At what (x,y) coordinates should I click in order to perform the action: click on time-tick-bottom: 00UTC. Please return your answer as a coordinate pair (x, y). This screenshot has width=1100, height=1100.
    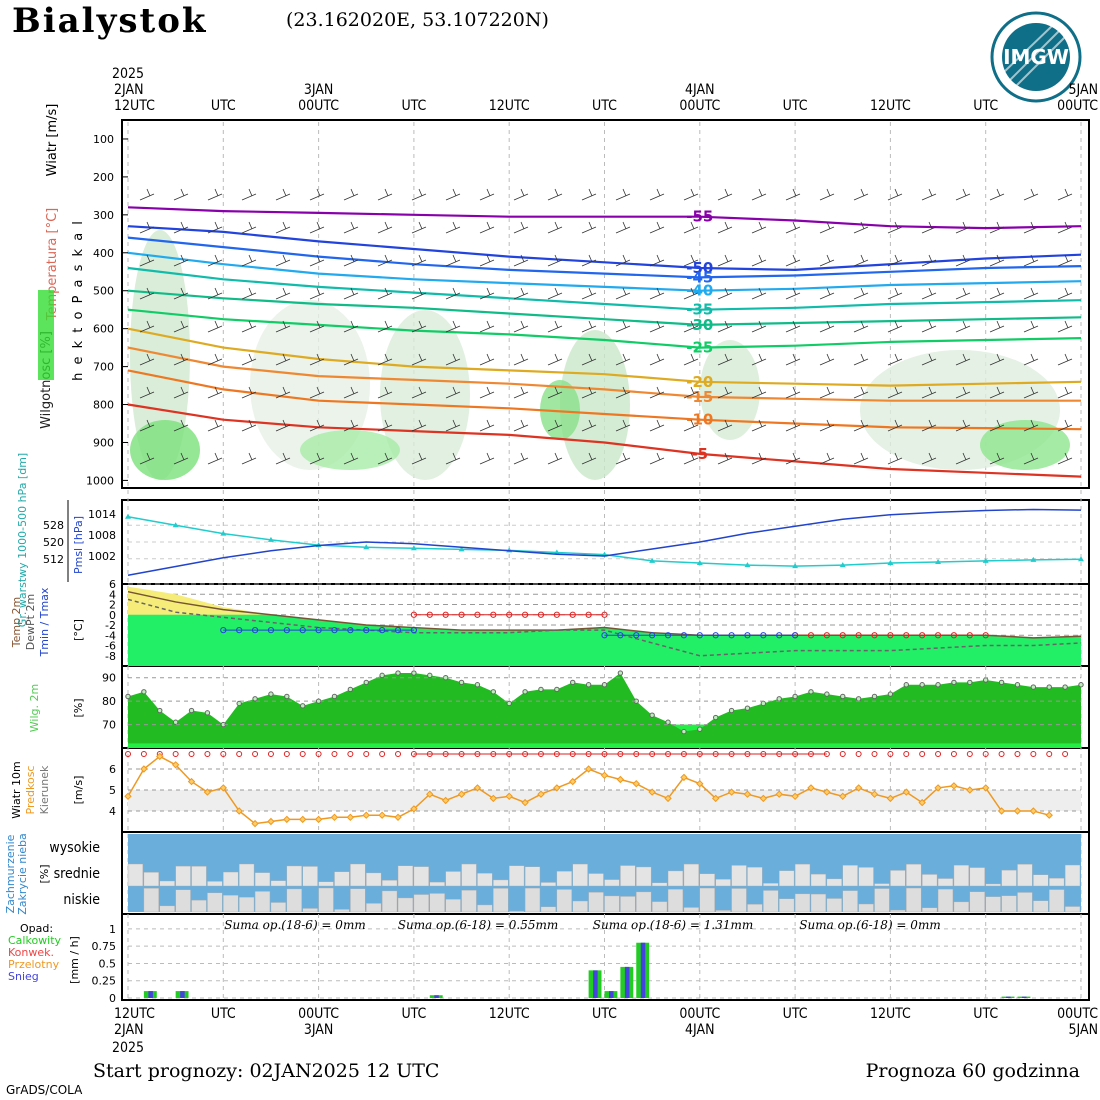
    Looking at the image, I should click on (699, 1014).